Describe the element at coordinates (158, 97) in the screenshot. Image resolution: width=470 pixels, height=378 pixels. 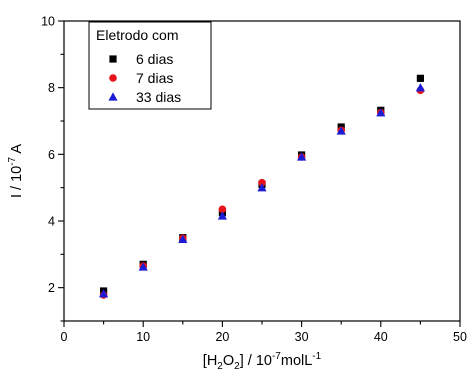
I see `legend-entry-label: 33 dias` at that location.